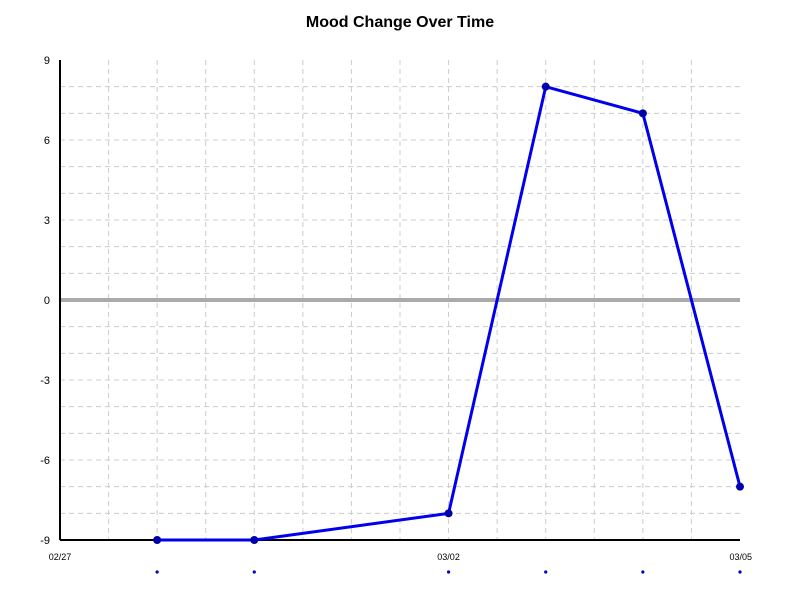 This screenshot has width=800, height=600. I want to click on y-tick-label: -6, so click(45, 461).